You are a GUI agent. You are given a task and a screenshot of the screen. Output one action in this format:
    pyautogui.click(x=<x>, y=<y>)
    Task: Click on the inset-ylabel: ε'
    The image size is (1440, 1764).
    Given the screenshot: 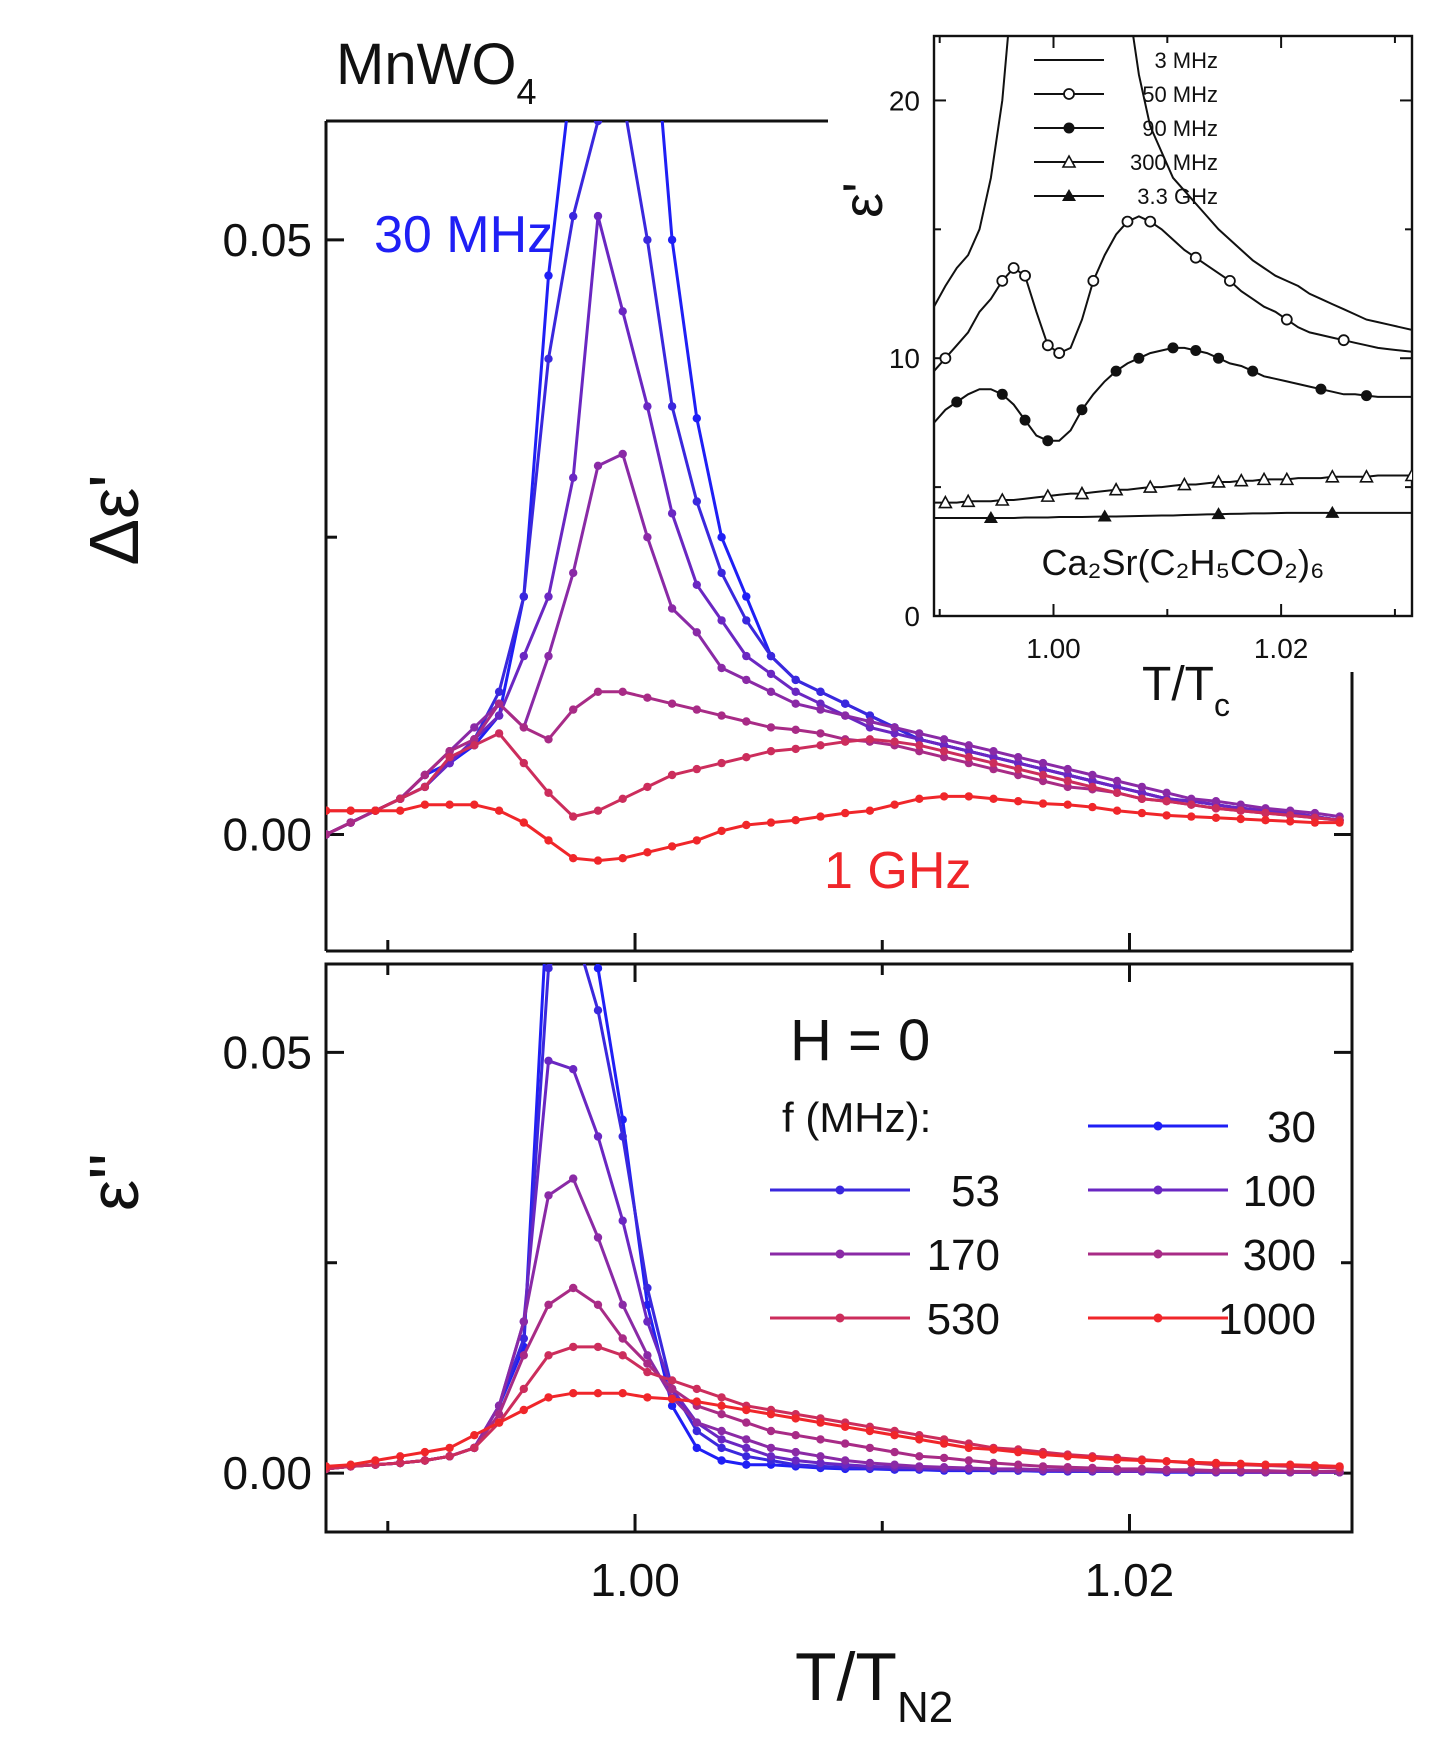 What is the action you would take?
    pyautogui.click(x=862, y=200)
    